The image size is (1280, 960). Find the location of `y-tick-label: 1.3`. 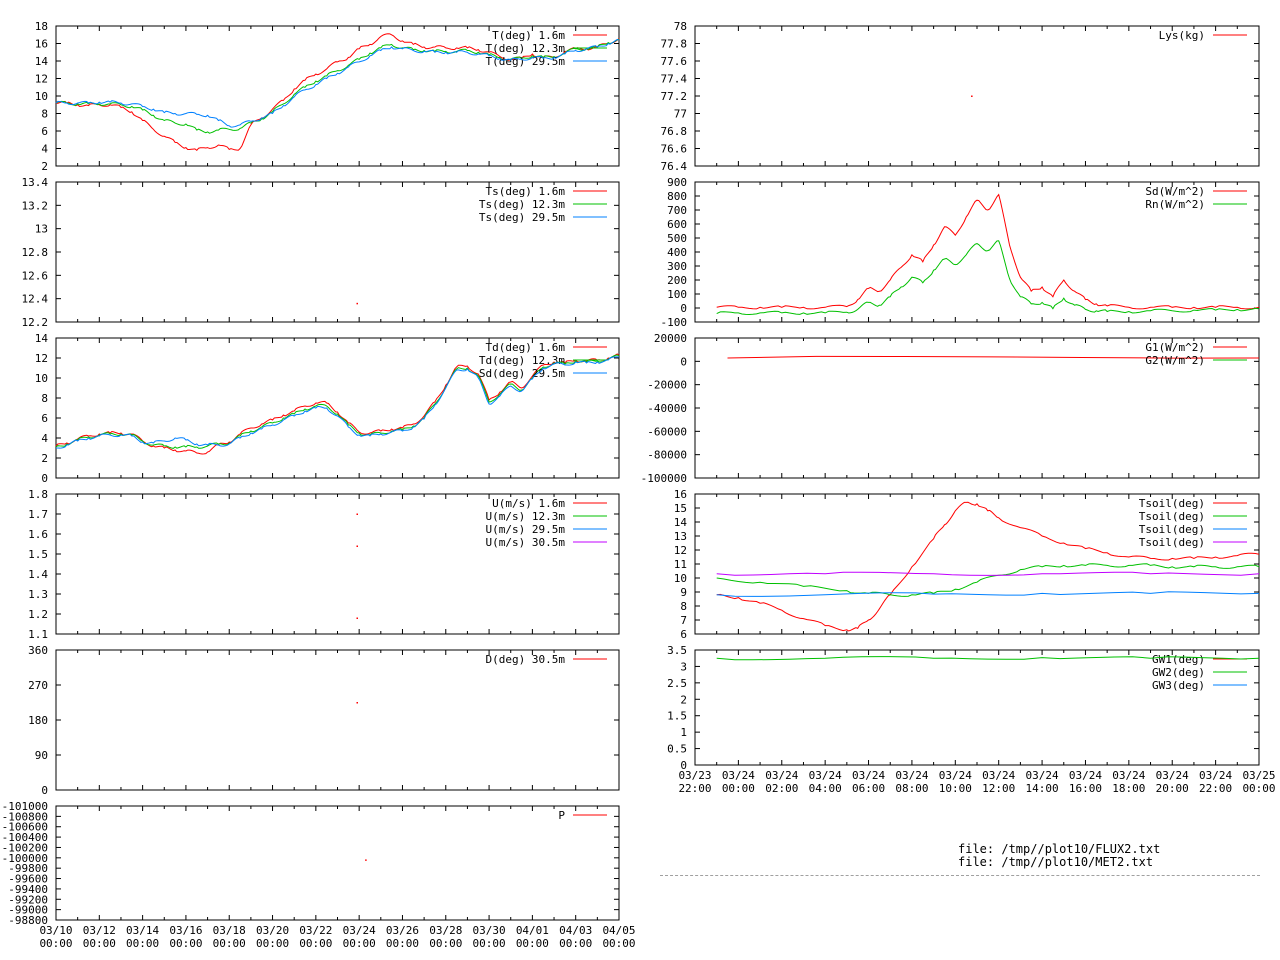

y-tick-label: 1.3 is located at coordinates (38, 594).